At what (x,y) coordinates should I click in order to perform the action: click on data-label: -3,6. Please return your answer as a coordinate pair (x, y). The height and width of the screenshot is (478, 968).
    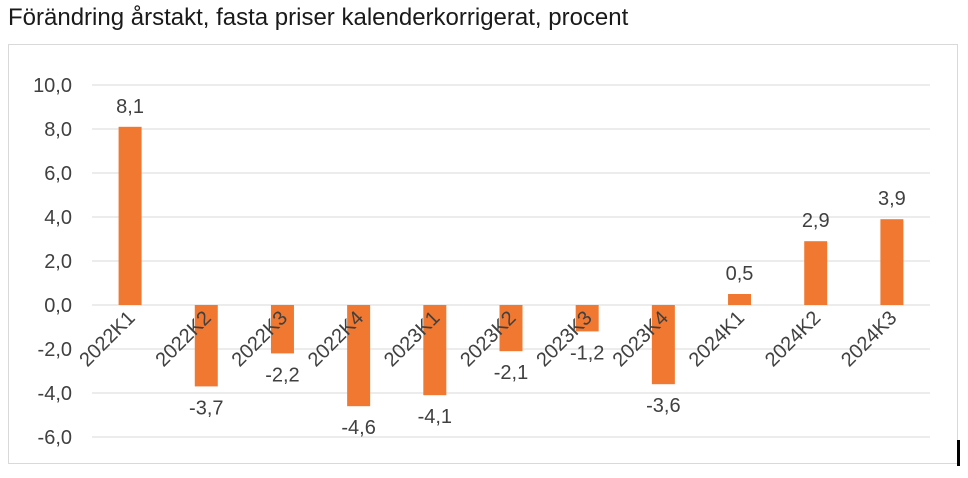
    Looking at the image, I should click on (663, 406).